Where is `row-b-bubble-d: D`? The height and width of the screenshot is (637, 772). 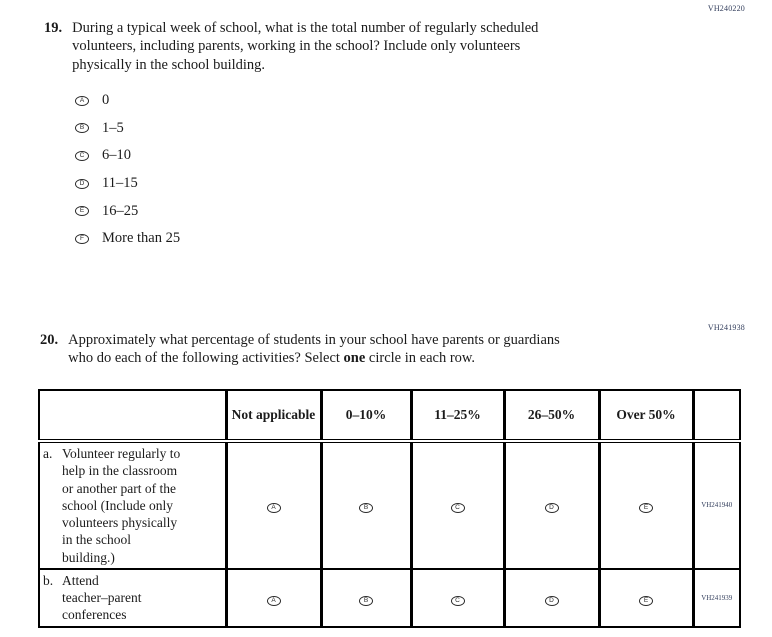 row-b-bubble-d: D is located at coordinates (551, 600).